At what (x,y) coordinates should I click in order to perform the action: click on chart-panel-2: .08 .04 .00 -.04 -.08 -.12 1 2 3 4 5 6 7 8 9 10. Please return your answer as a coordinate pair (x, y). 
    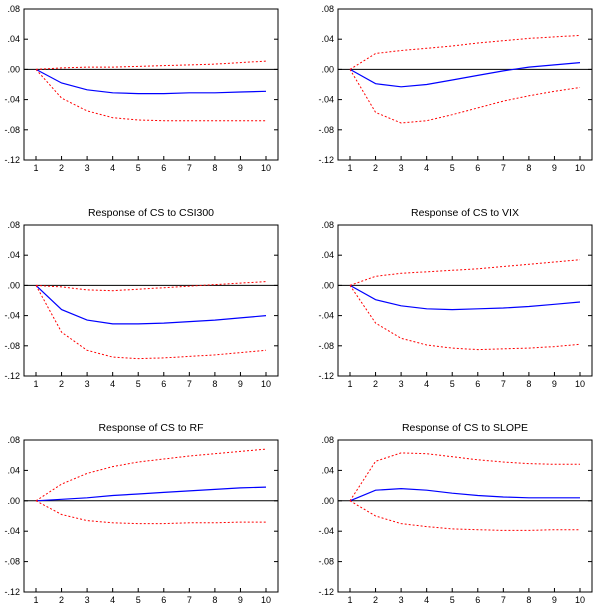
    Looking at the image, I should click on (455, 88).